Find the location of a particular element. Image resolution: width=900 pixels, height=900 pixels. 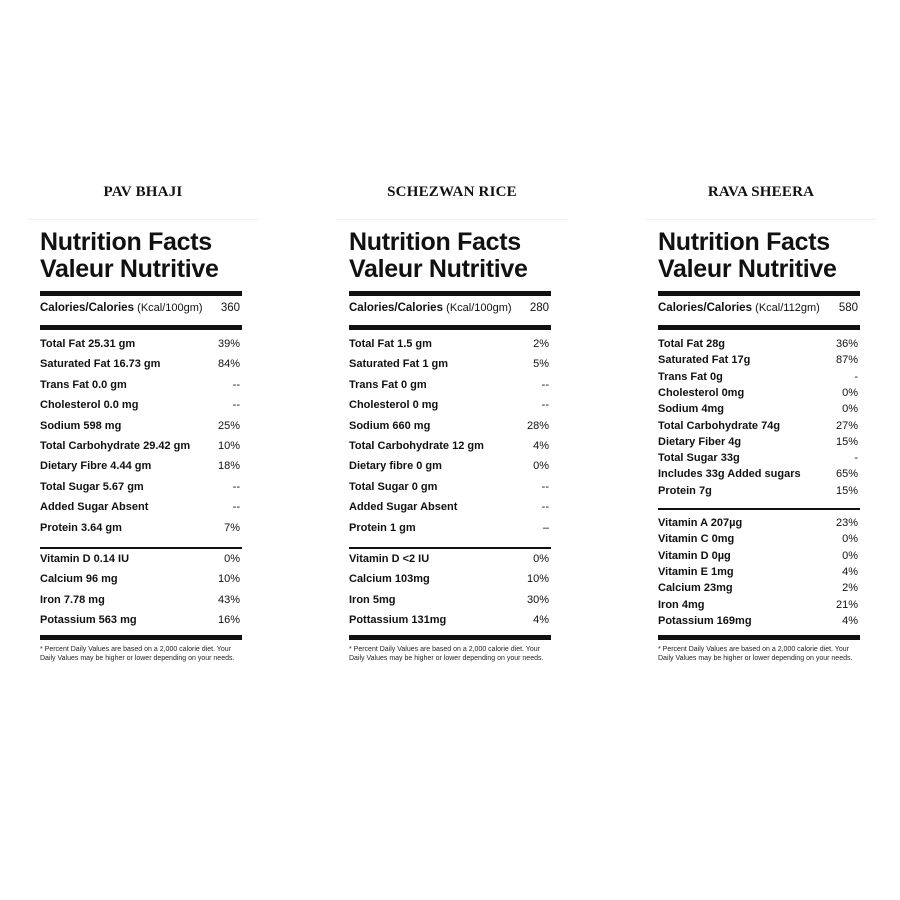

nutrient-name: Total Carbohydrate 12 gm is located at coordinates (416, 446).